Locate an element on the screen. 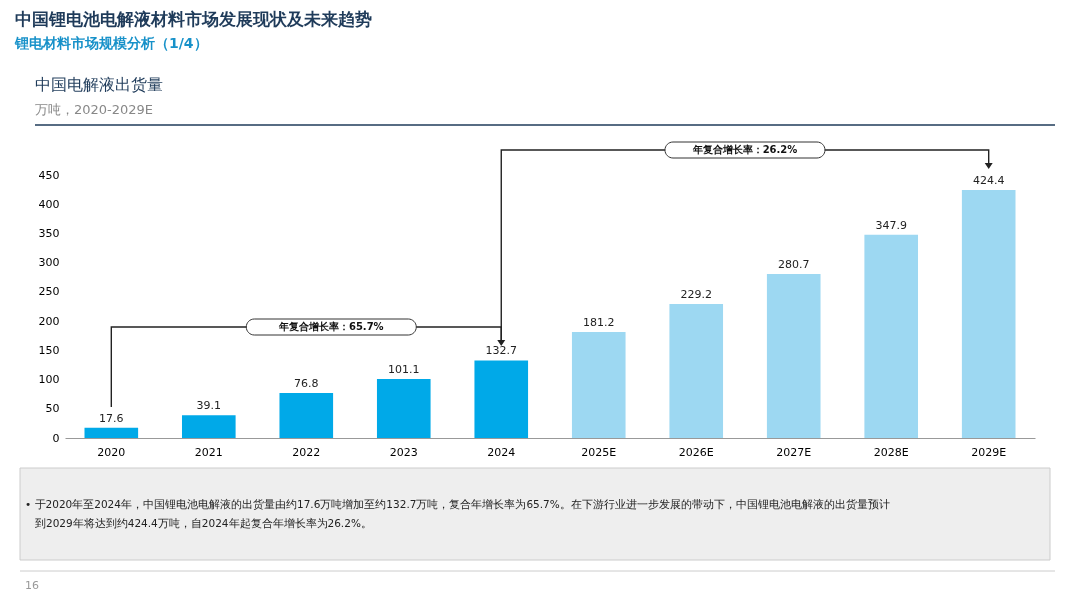 The image size is (1080, 608). text: 到2029年将达到约424.4万吨，自2024年起复合年增长率为26.2%。 is located at coordinates (203, 523).